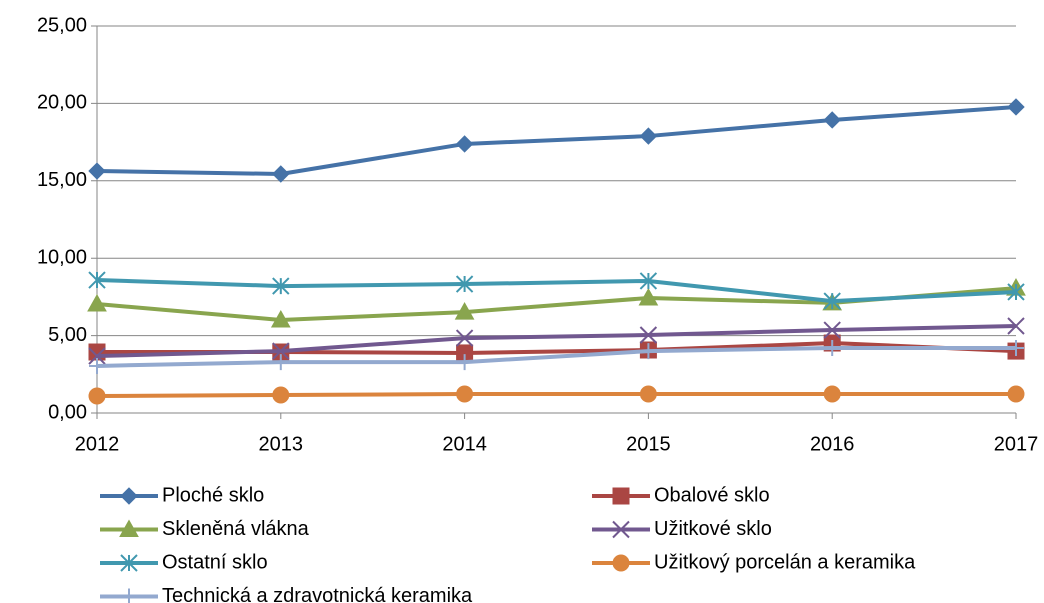  I want to click on legend-label: Skleněná vlákna, so click(236, 529).